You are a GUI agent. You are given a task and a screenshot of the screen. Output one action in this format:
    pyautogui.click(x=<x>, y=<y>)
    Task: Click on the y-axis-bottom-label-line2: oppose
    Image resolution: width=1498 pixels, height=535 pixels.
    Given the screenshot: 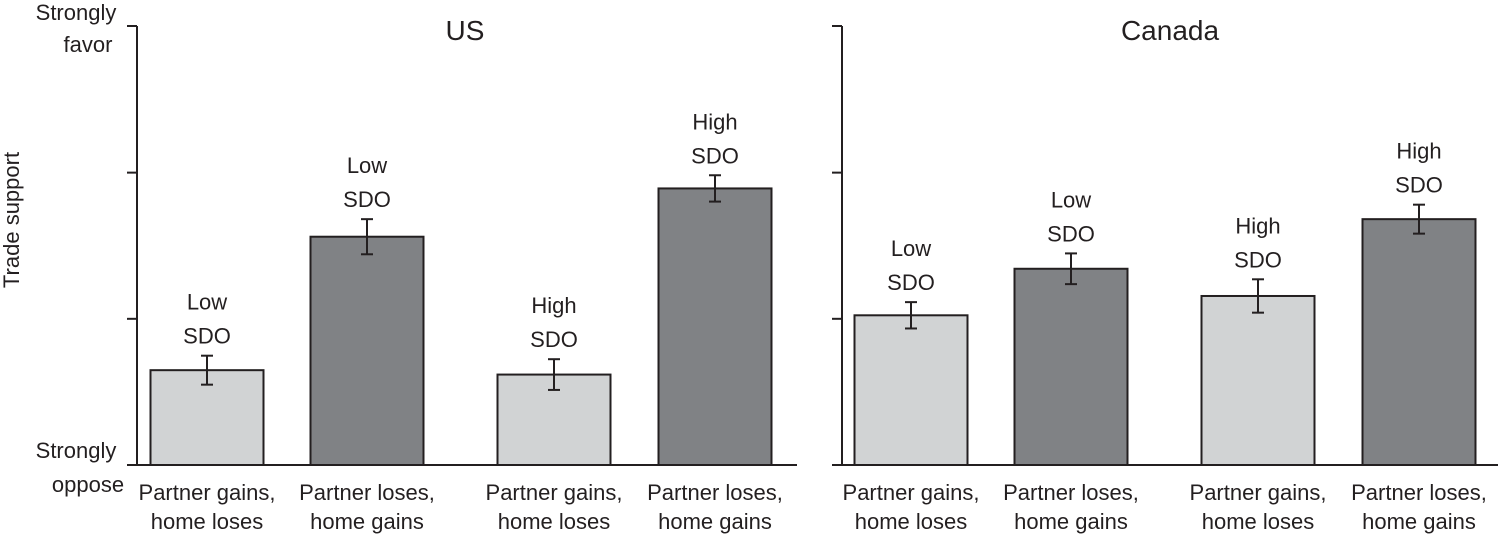 What is the action you would take?
    pyautogui.click(x=88, y=484)
    